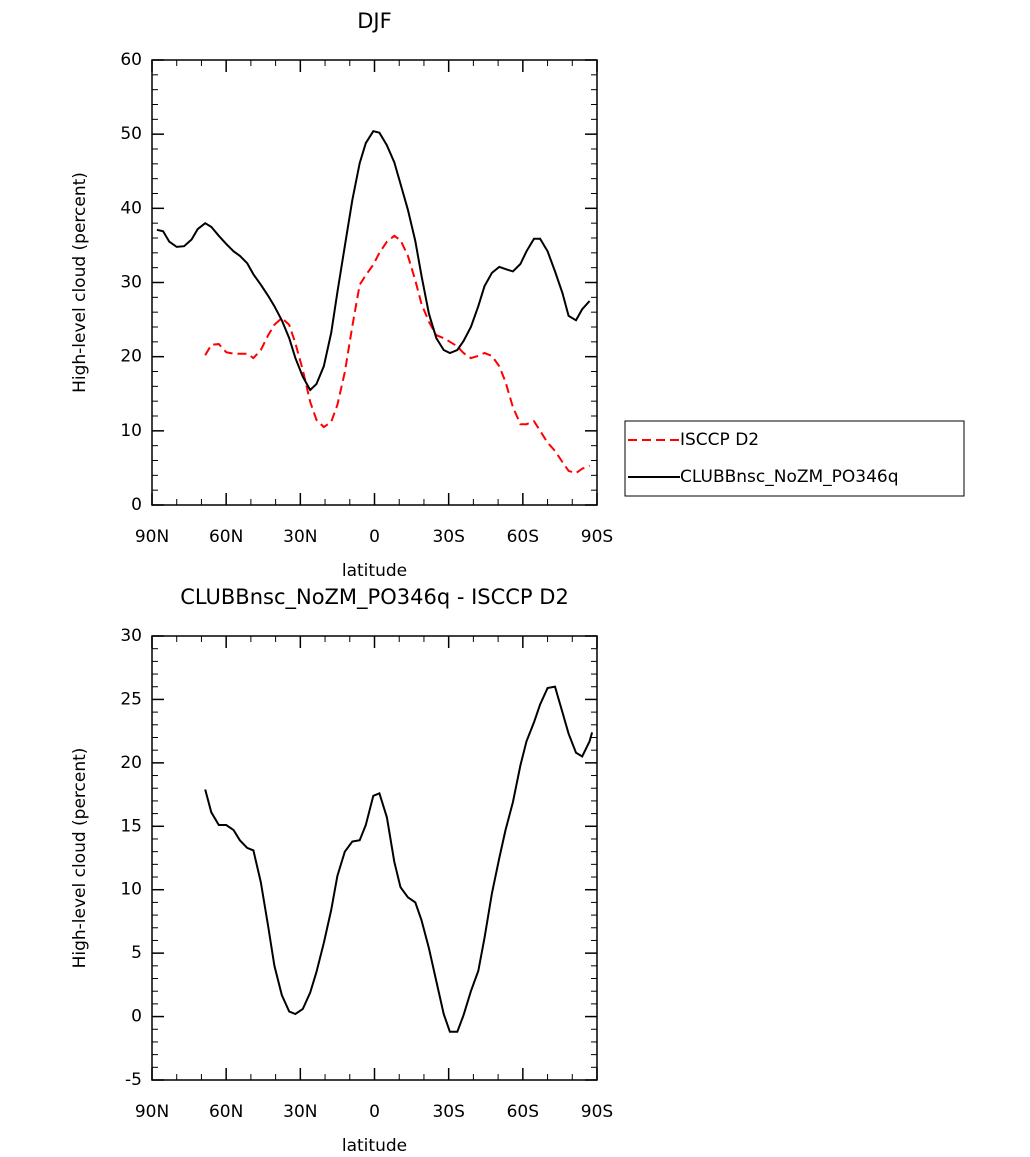  I want to click on legend-box, so click(794, 458).